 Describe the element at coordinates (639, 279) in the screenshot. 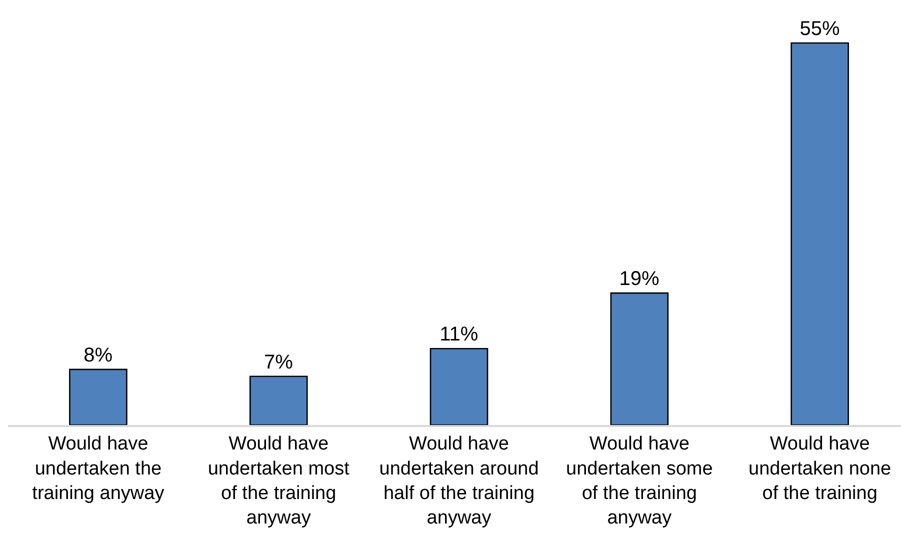

I see `data-label: 19%` at that location.